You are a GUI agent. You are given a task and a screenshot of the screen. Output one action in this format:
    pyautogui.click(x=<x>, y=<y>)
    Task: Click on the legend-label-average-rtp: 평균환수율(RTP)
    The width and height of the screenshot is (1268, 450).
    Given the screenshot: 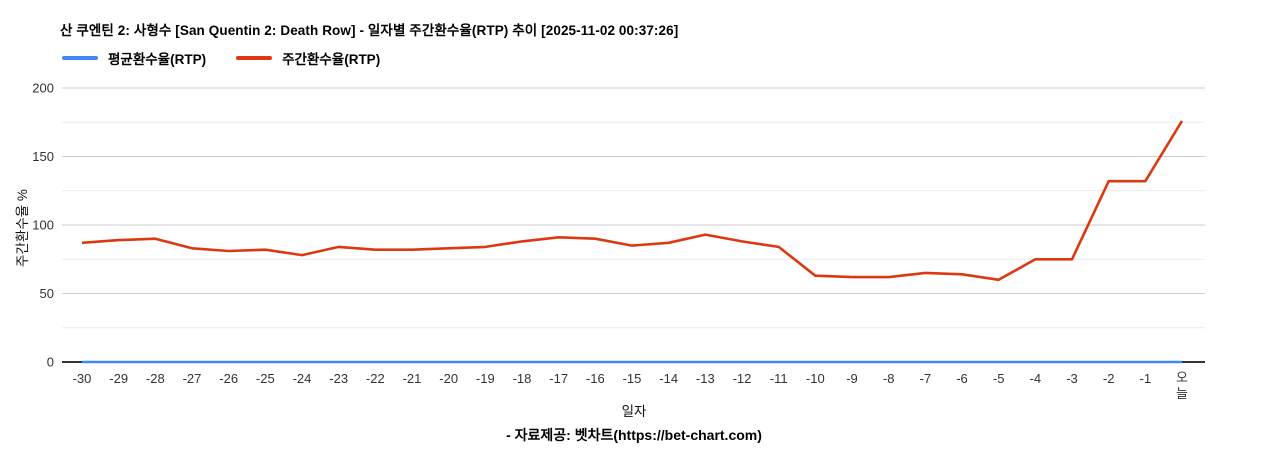 What is the action you would take?
    pyautogui.click(x=157, y=59)
    